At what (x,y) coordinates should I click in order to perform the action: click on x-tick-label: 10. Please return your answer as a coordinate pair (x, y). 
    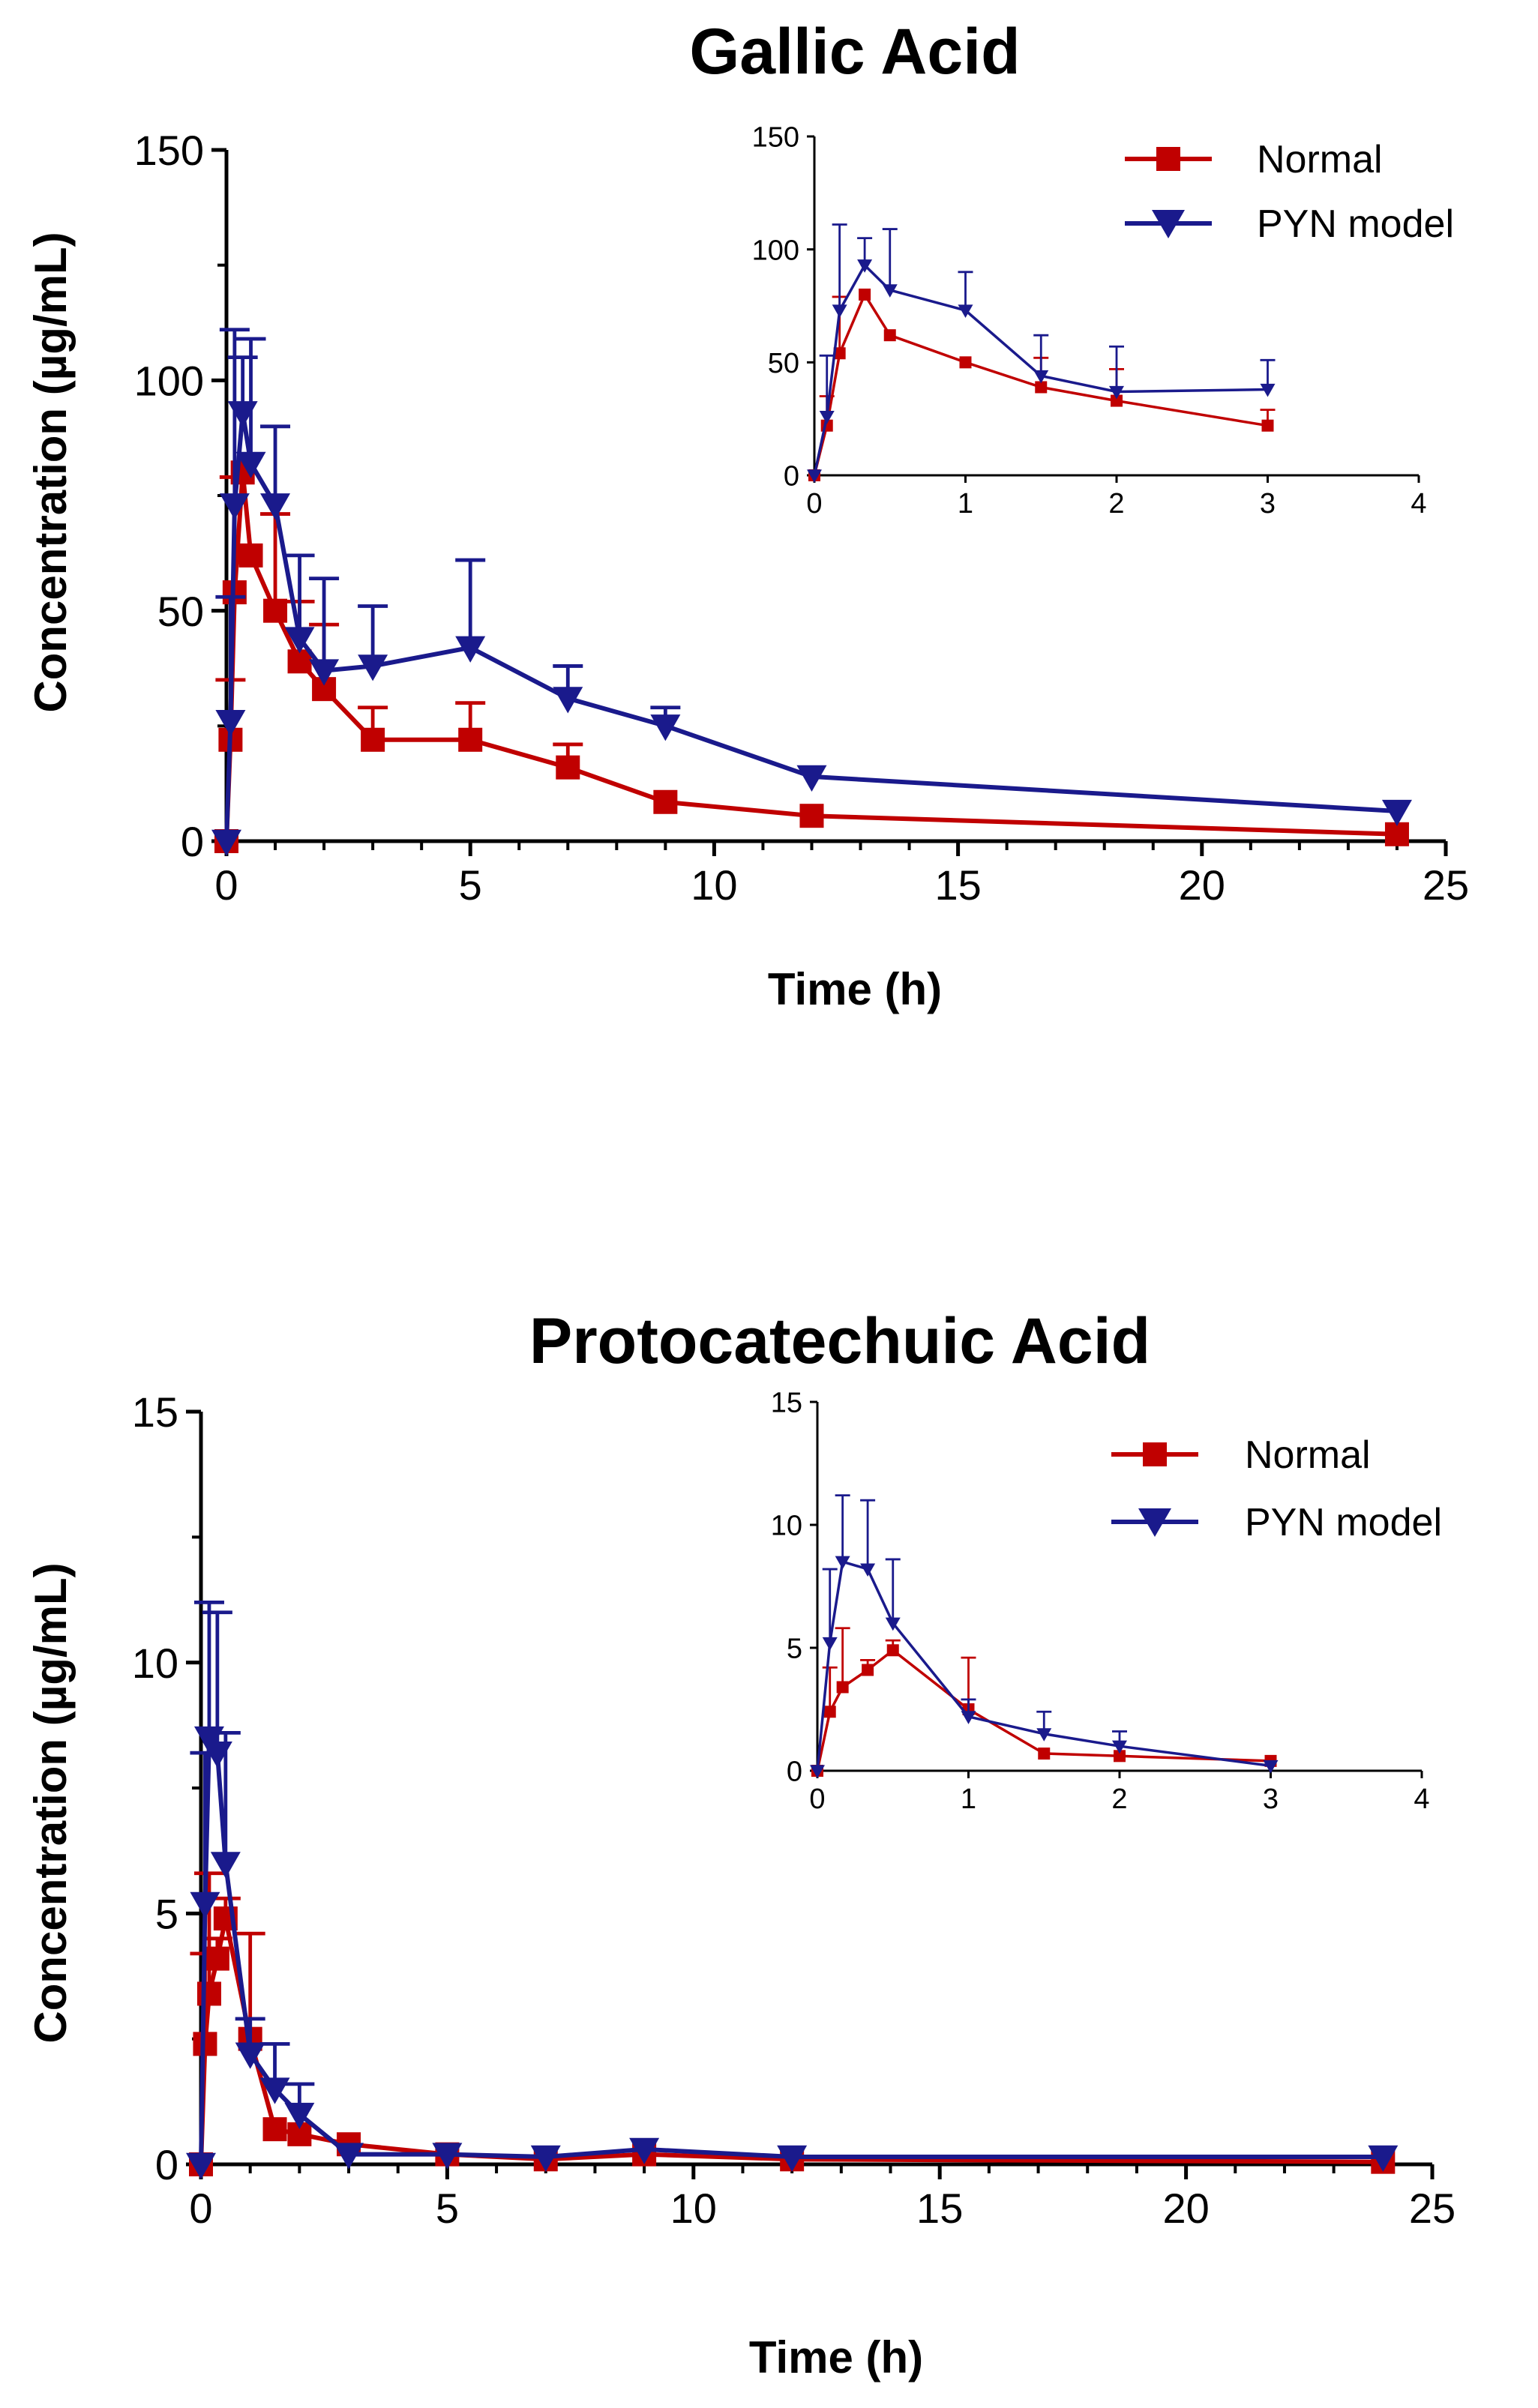
    Looking at the image, I should click on (693, 2208).